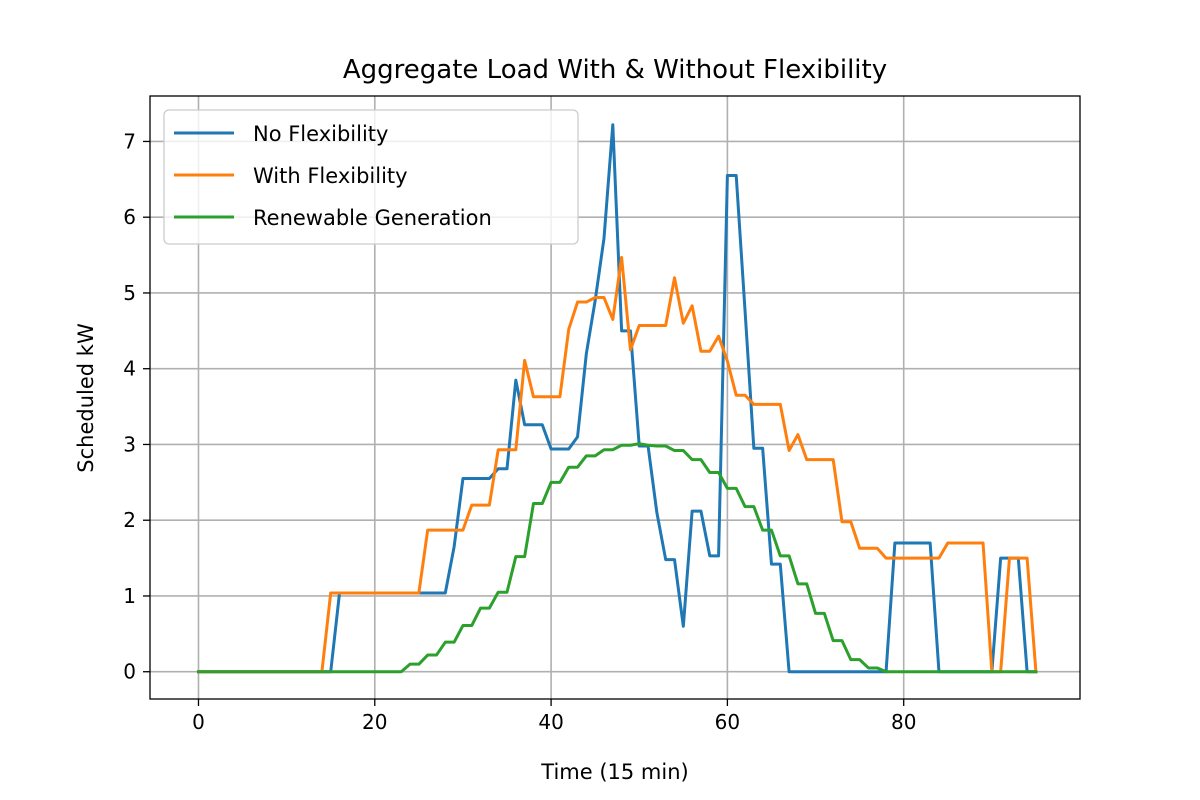  Describe the element at coordinates (129, 141) in the screenshot. I see `y-tick-label: 7` at that location.